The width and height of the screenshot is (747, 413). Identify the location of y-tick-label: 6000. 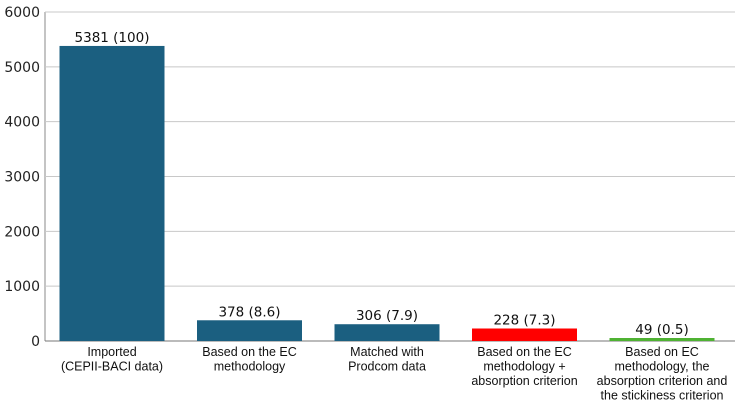
(22, 13).